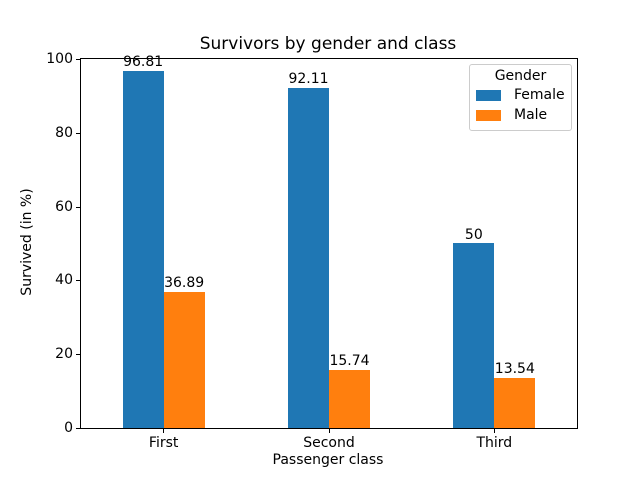  Describe the element at coordinates (143, 61) in the screenshot. I see `bar-value-label: 96.81` at that location.